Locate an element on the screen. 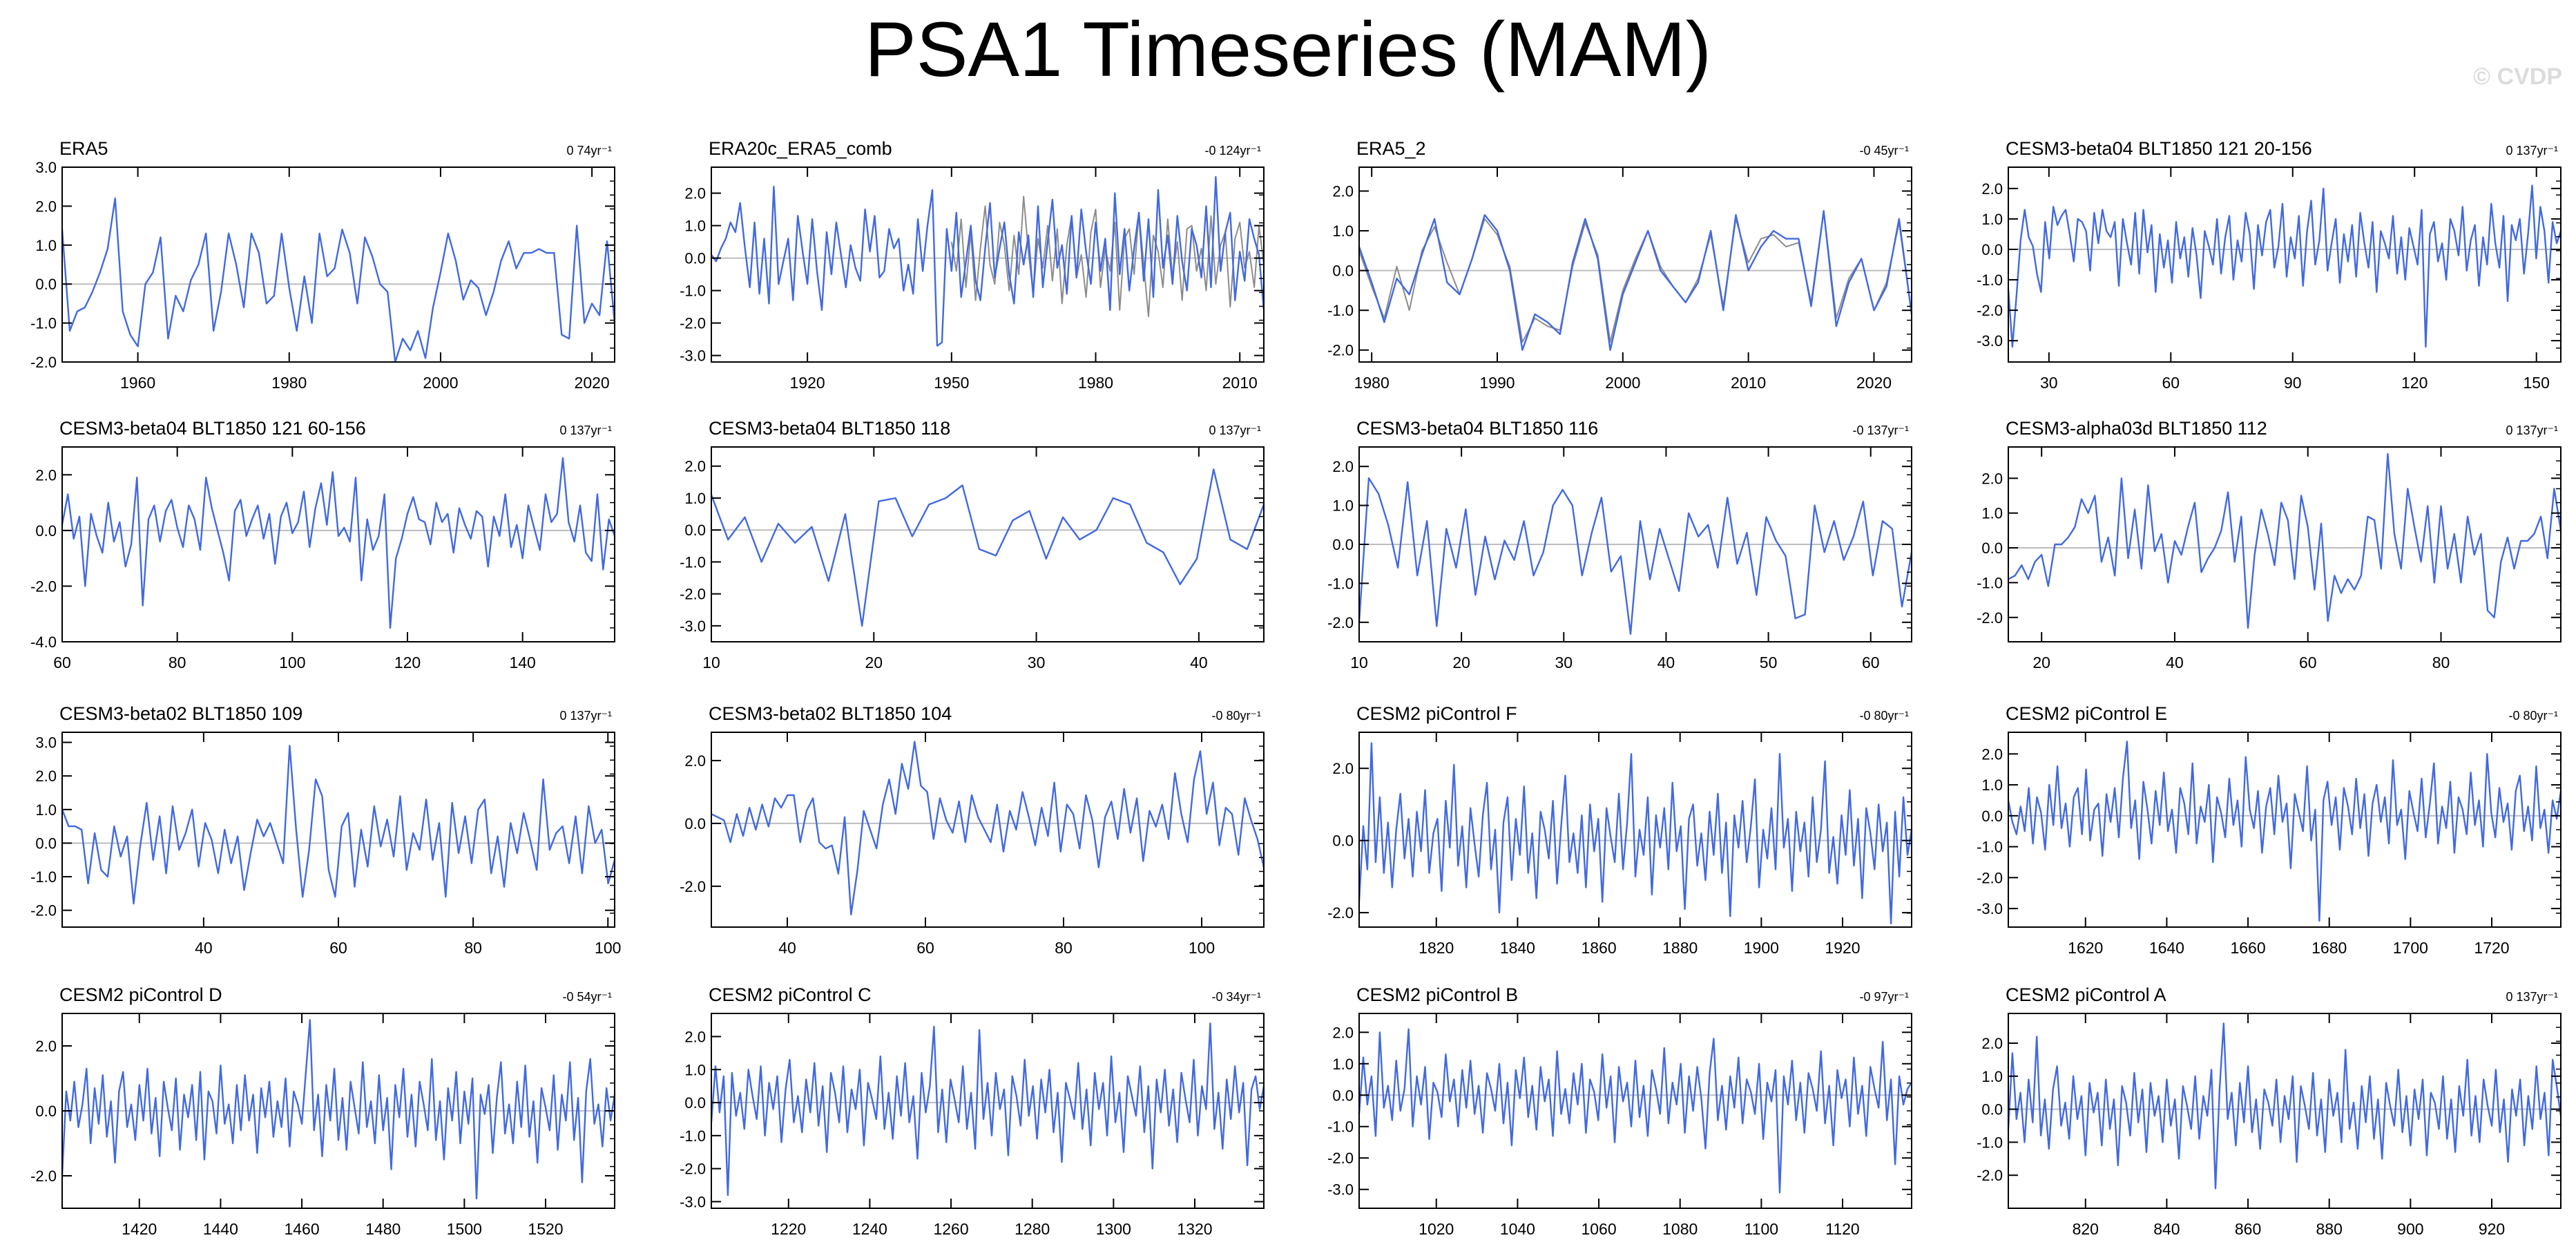  x-tick-label: 1420 is located at coordinates (139, 1229).